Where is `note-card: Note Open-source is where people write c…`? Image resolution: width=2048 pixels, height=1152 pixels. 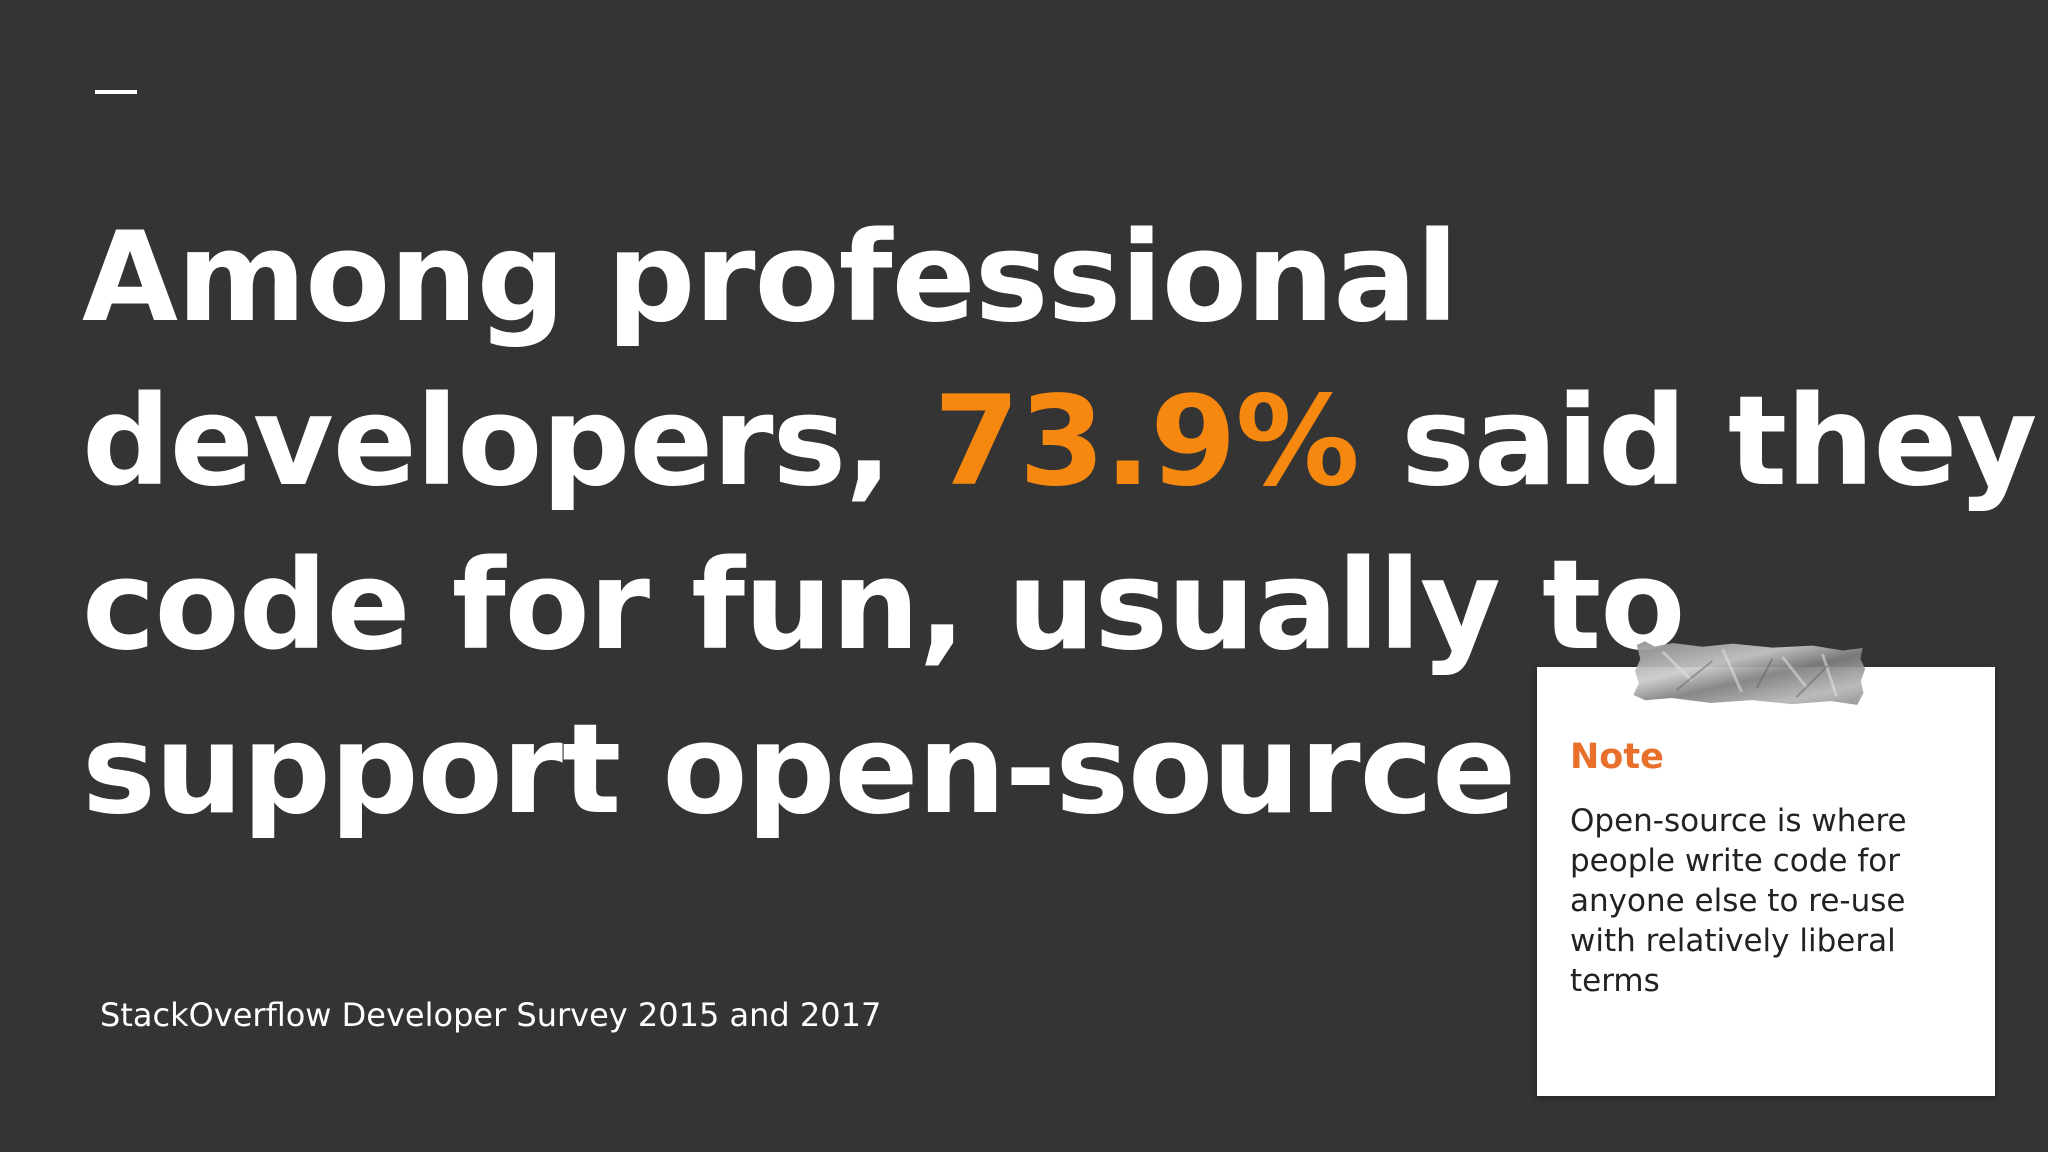
note-card: Note Open-source is where people write c… is located at coordinates (1766, 881).